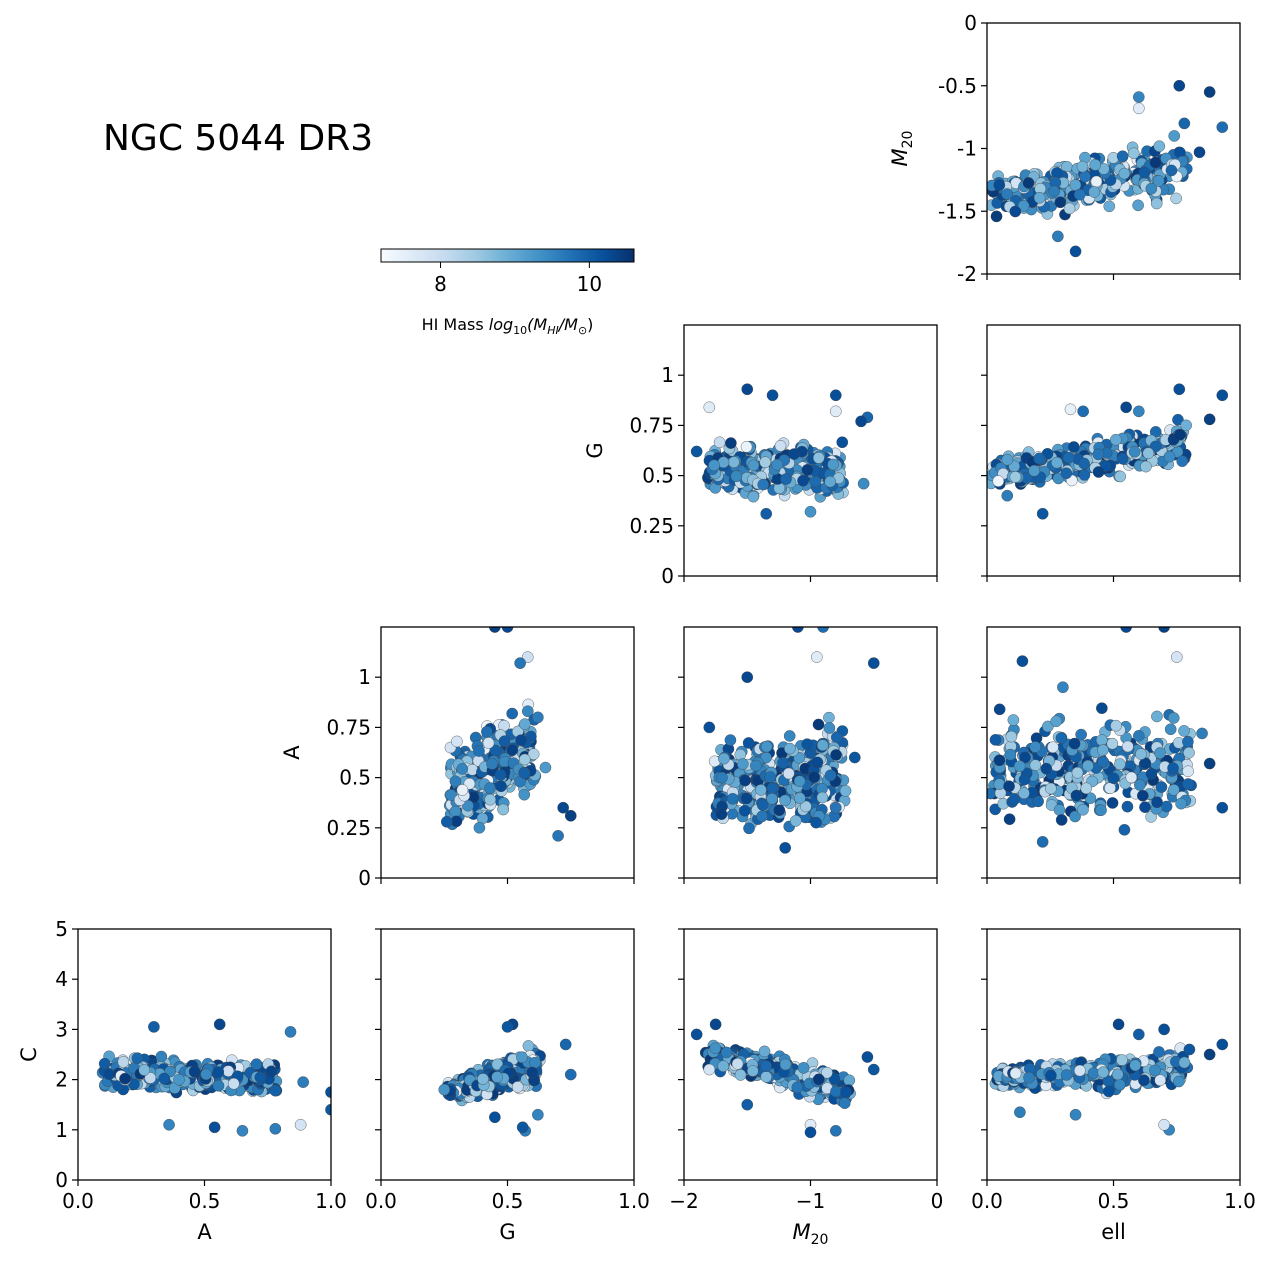 The width and height of the screenshot is (1275, 1267). What do you see at coordinates (508, 734) in the screenshot?
I see `points-A_G` at bounding box center [508, 734].